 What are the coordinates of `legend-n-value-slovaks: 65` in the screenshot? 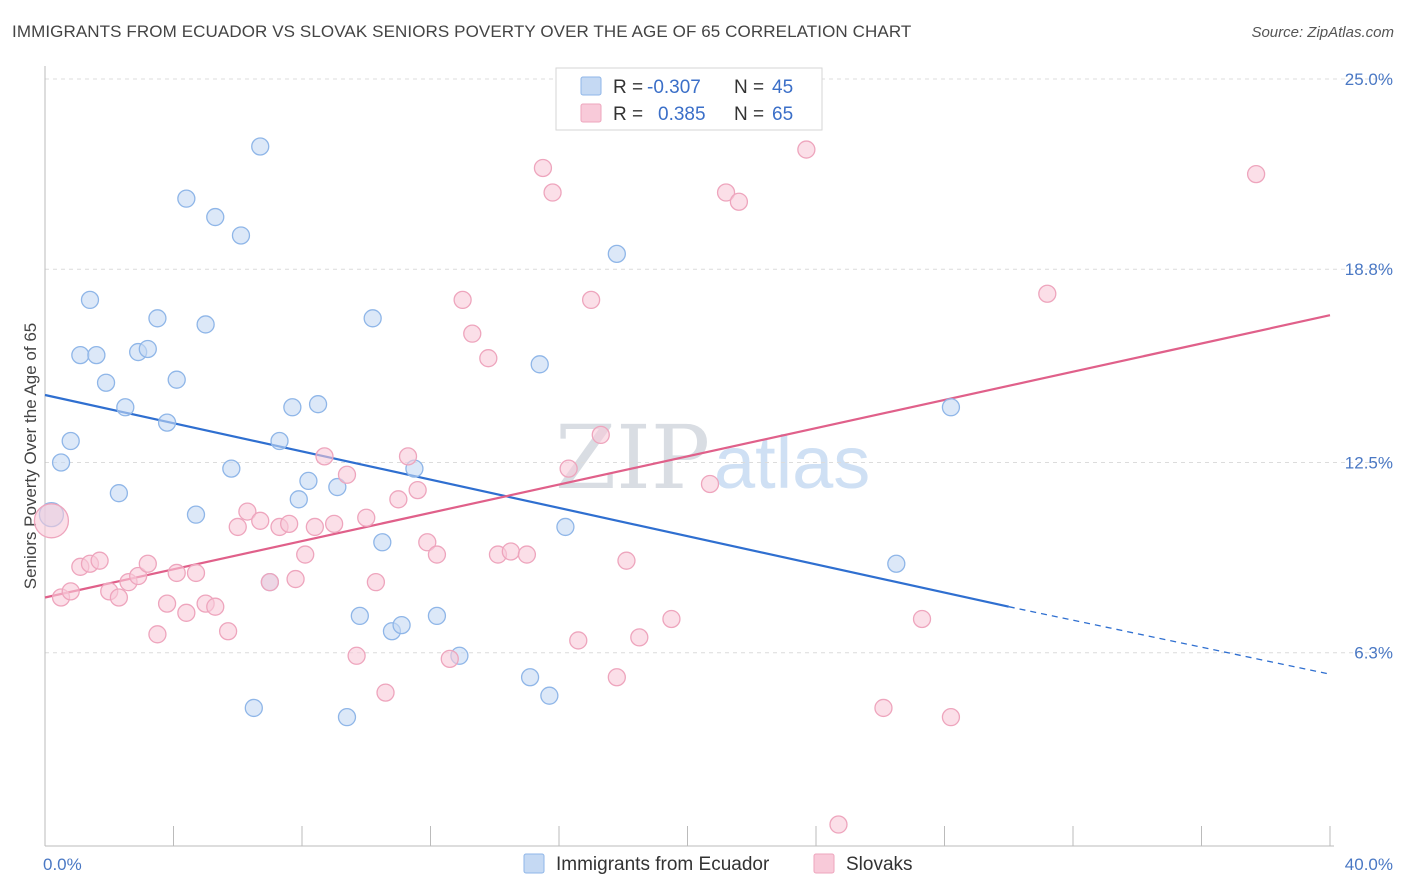 It's located at (782, 114).